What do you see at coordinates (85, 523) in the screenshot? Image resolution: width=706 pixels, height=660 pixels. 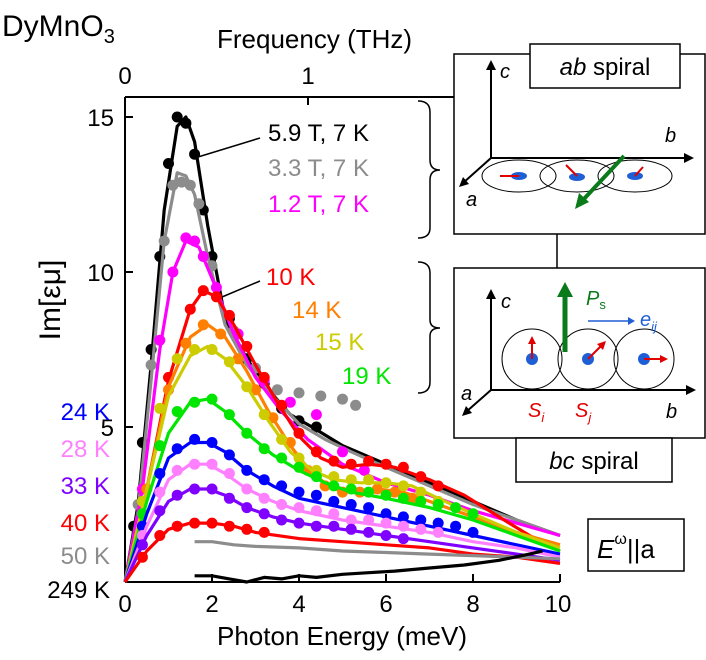 I see `legend-left-3: 40 K` at bounding box center [85, 523].